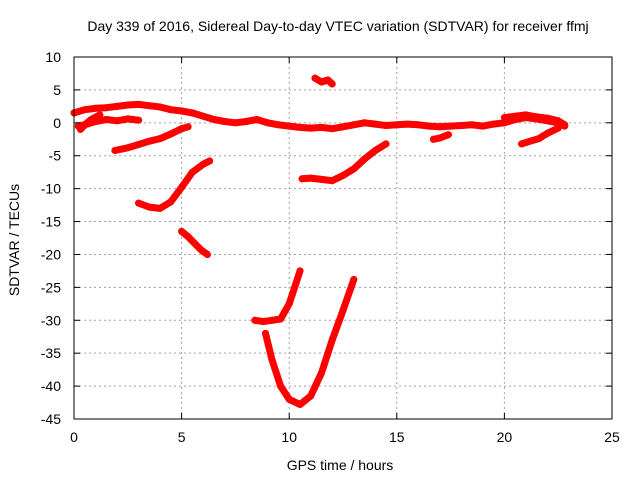  Describe the element at coordinates (57, 123) in the screenshot. I see `y-tick-label: 0` at that location.